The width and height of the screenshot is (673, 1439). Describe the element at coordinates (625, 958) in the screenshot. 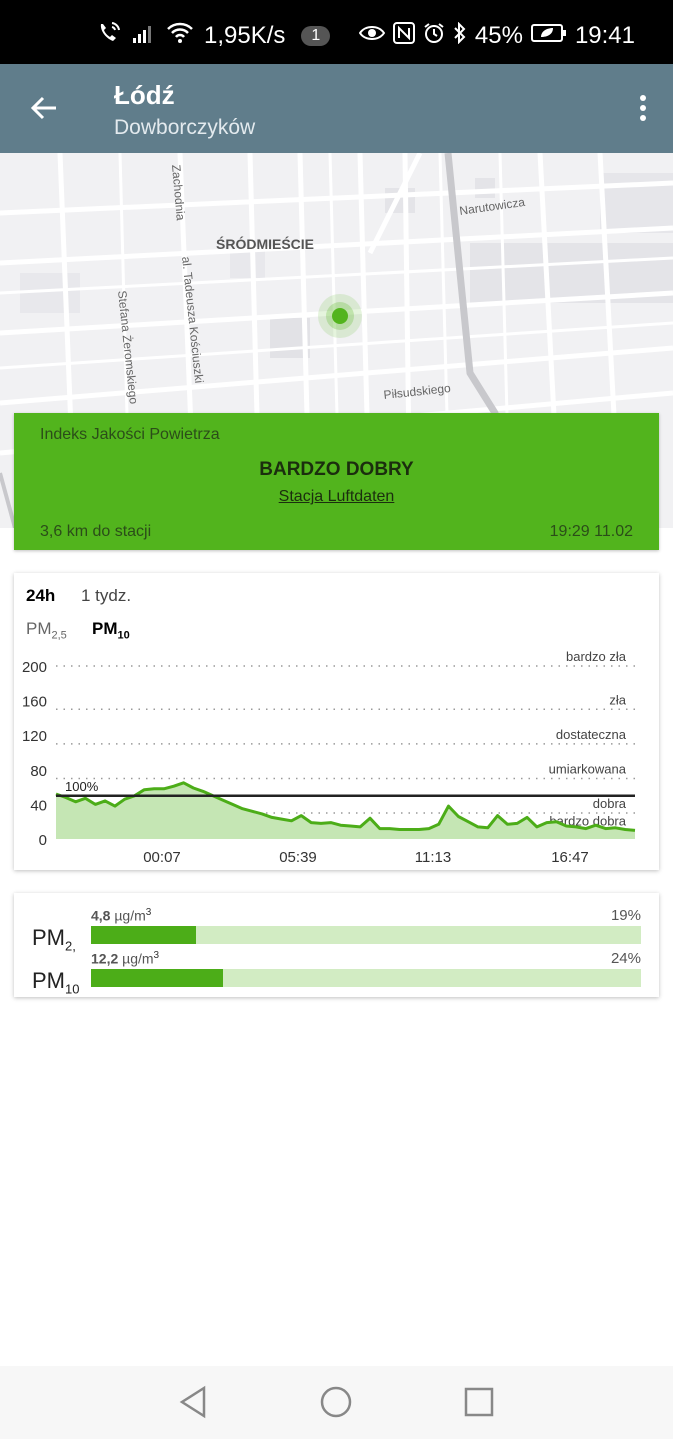

I see `pm10-percent: 24%` at that location.